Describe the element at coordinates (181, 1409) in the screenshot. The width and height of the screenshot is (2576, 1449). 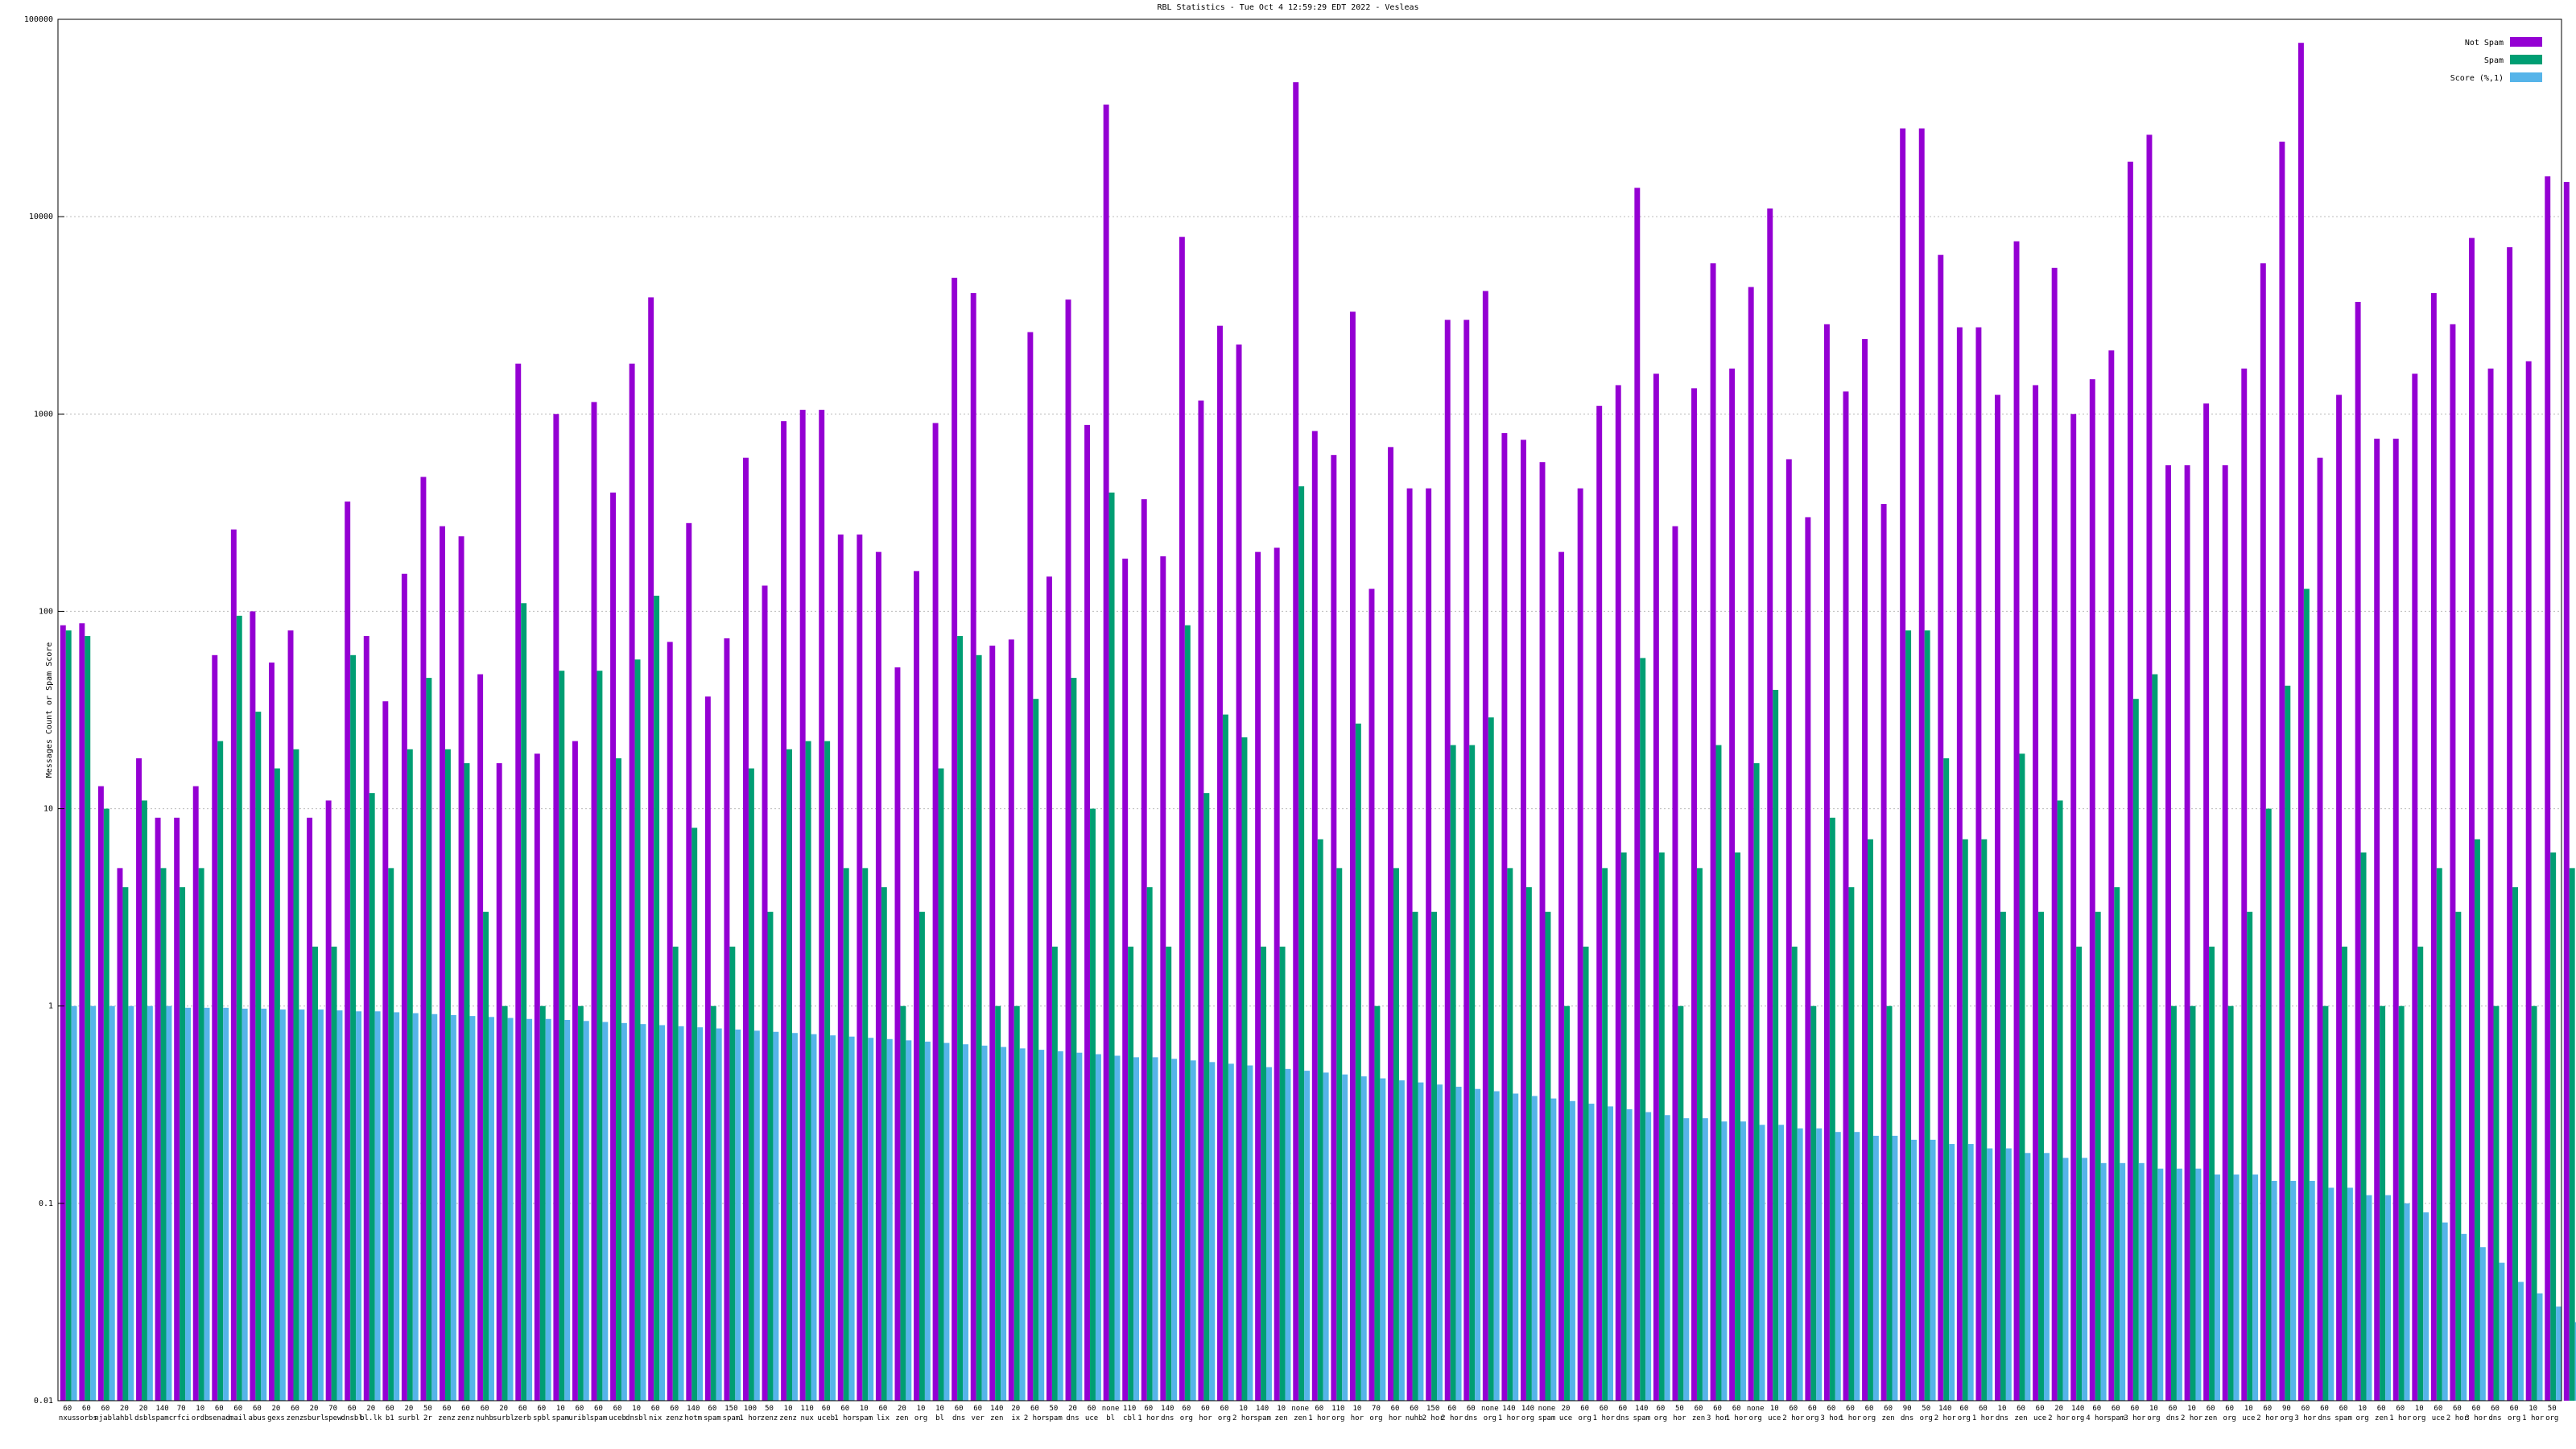
I see `x-tick-label-top: 70` at that location.